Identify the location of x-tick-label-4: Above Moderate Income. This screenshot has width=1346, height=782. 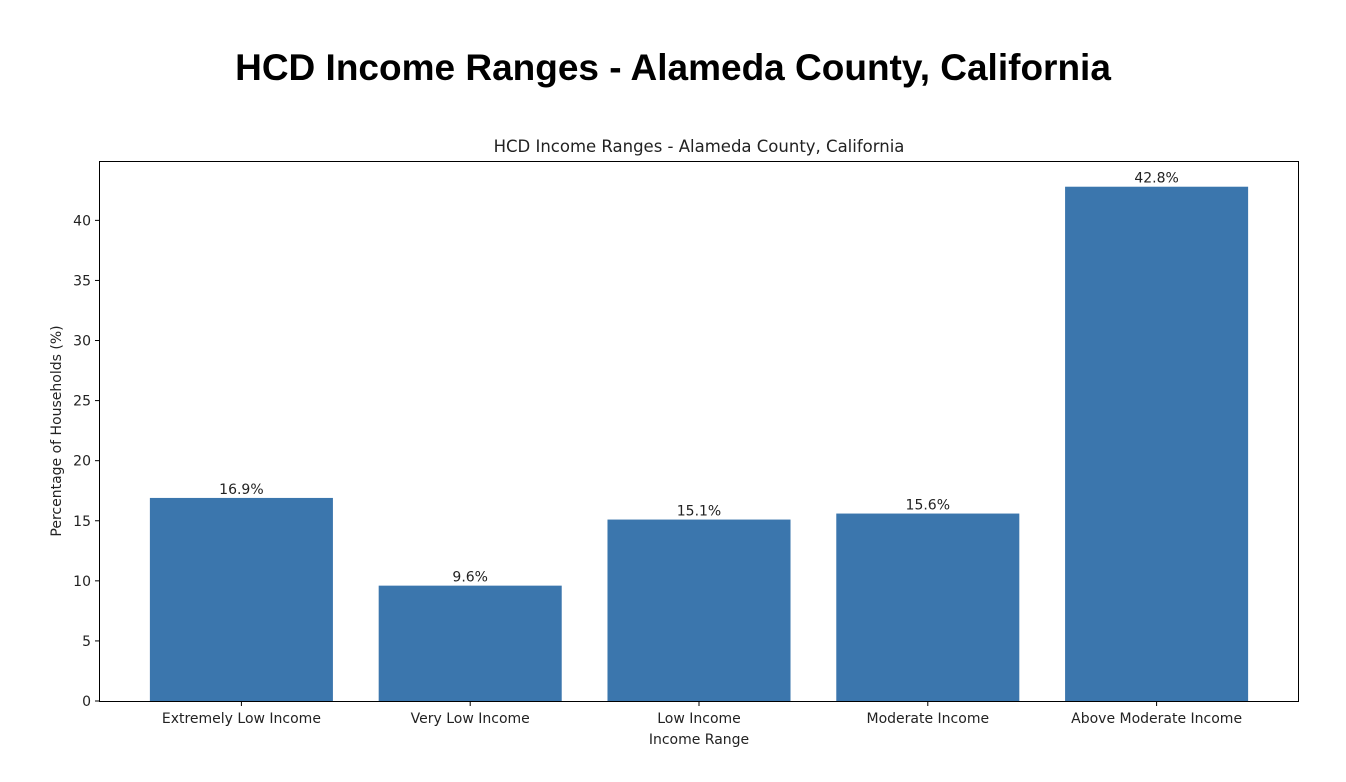
(1156, 719).